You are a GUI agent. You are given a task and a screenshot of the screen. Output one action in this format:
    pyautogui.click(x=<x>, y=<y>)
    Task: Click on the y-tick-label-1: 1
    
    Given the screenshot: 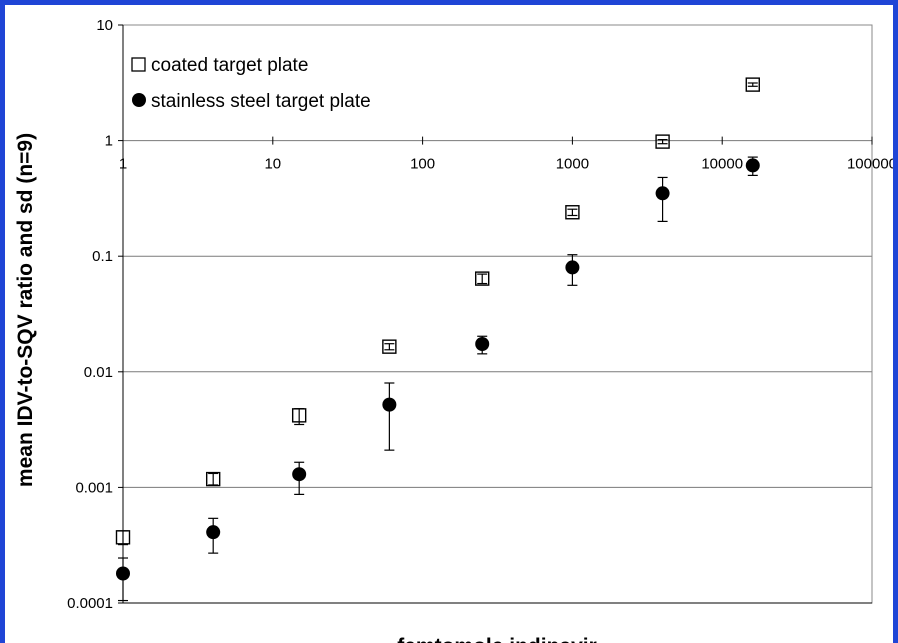 What is the action you would take?
    pyautogui.click(x=109, y=141)
    